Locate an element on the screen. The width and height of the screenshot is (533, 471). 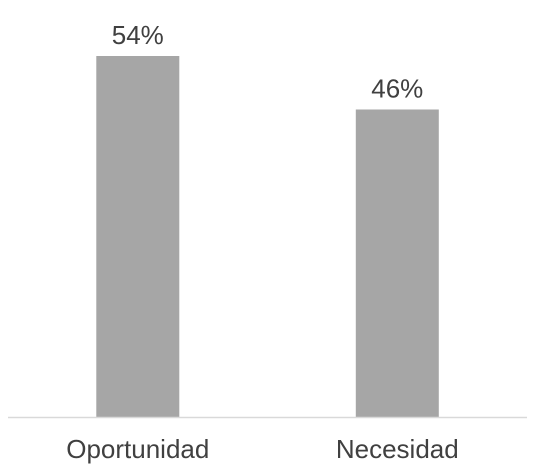
x-tick-label-necesidad: Necesidad is located at coordinates (397, 449).